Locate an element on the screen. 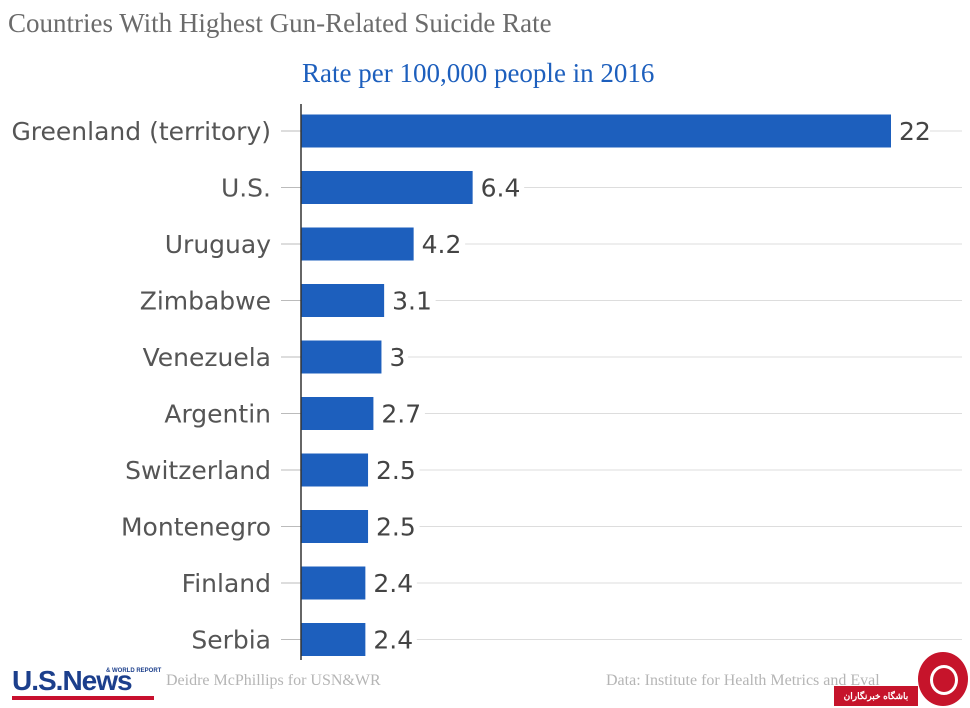 This screenshot has height=708, width=970. chart-subtitle: Rate per 100,000 people in 2016 is located at coordinates (478, 73).